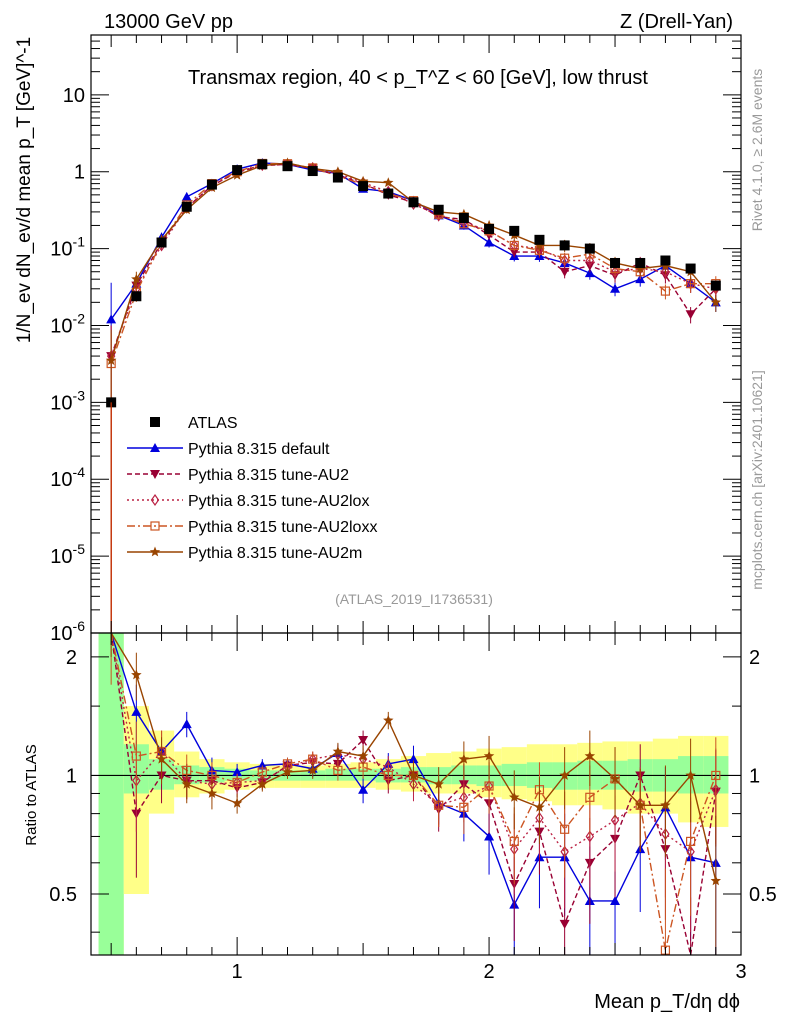  What do you see at coordinates (71, 658) in the screenshot?
I see `ratio-tick-label: 2` at bounding box center [71, 658].